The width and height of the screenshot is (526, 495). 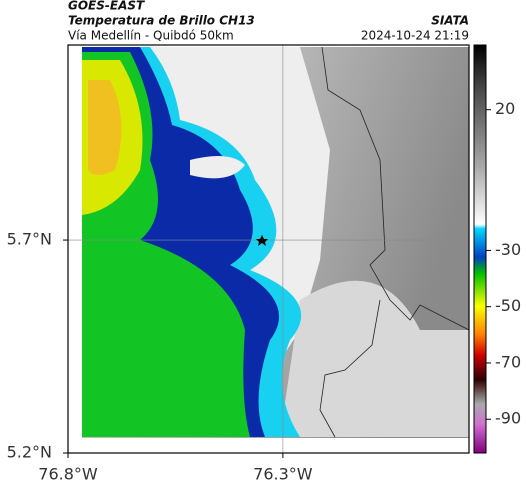 What do you see at coordinates (508, 418) in the screenshot?
I see `colorbar-tick-label: -90` at bounding box center [508, 418].